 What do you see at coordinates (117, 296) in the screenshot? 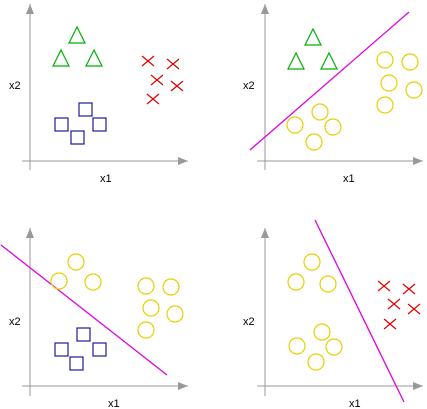
I see `panel-3-circles` at bounding box center [117, 296].